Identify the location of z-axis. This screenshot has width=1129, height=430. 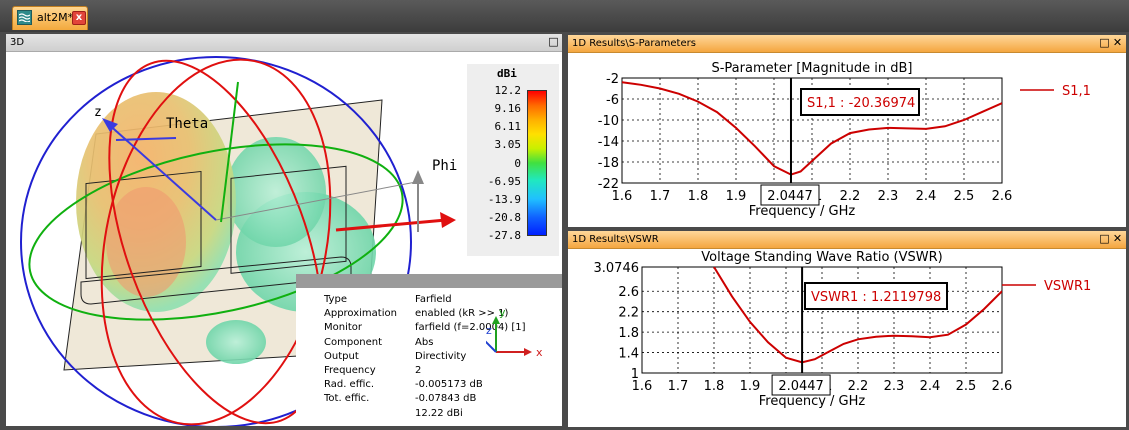
(161, 171).